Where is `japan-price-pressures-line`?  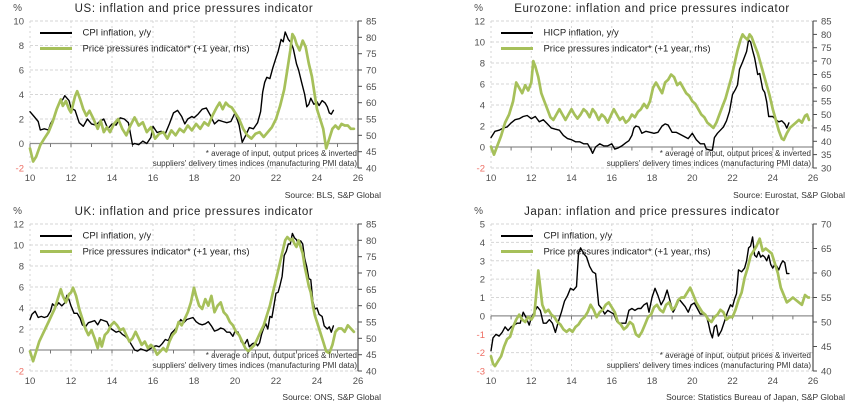
japan-price-pressures-line is located at coordinates (650, 302).